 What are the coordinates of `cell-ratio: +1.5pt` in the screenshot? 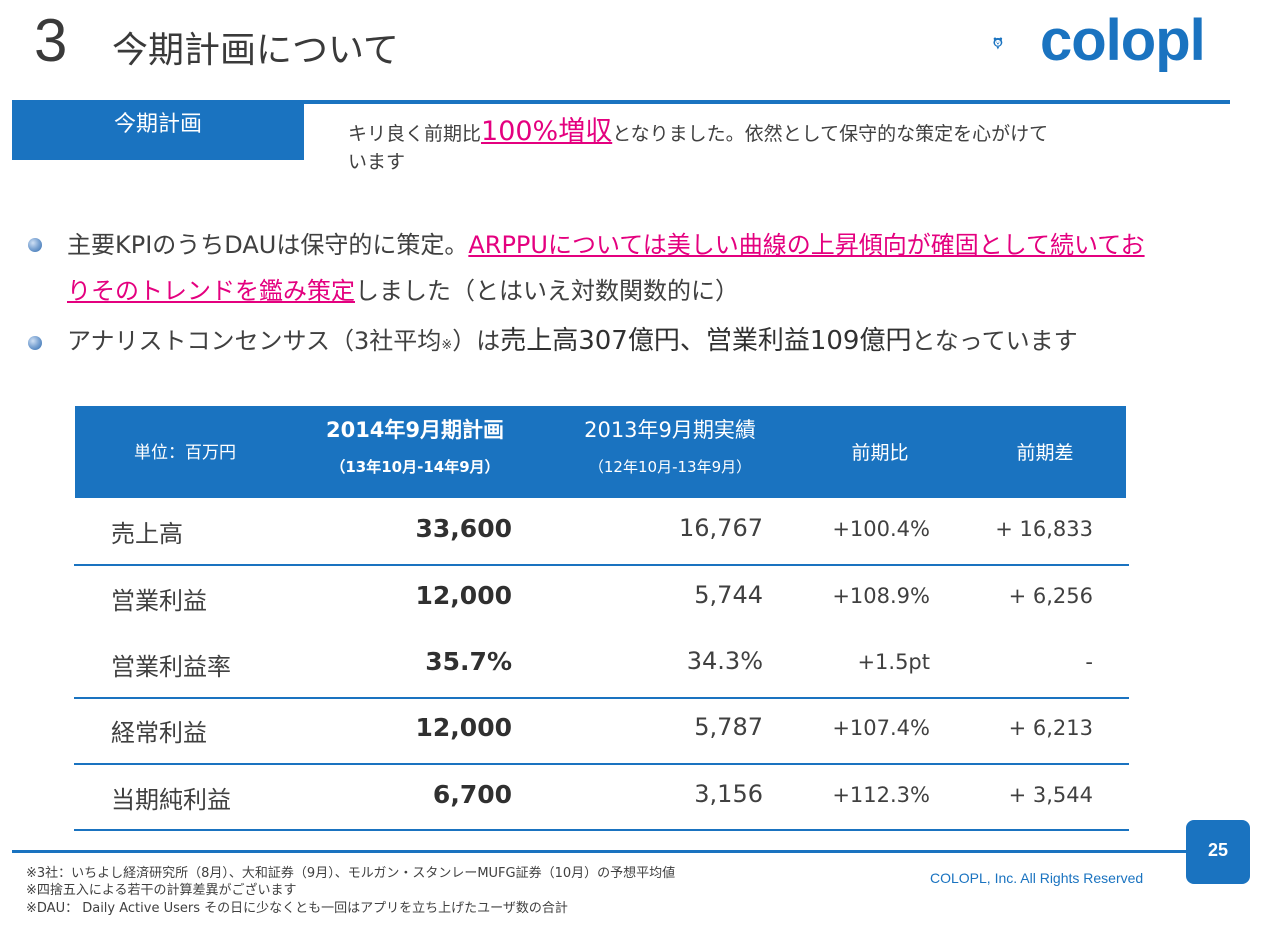 It's located at (893, 662).